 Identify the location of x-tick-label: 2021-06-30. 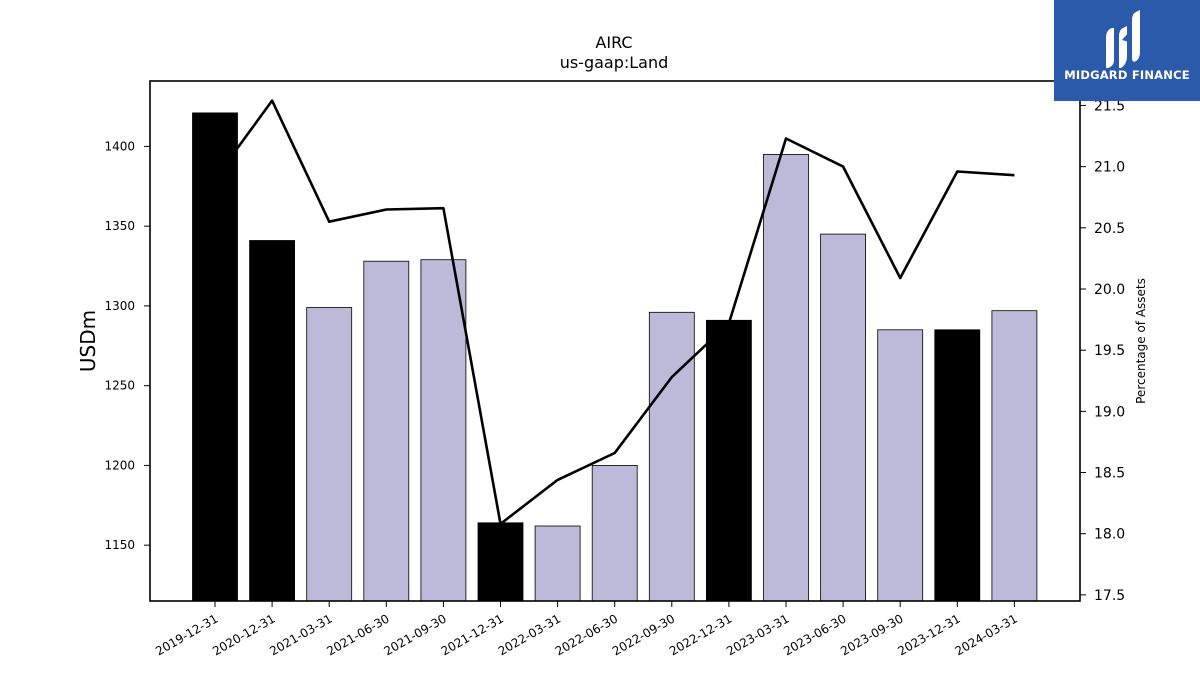
(357, 634).